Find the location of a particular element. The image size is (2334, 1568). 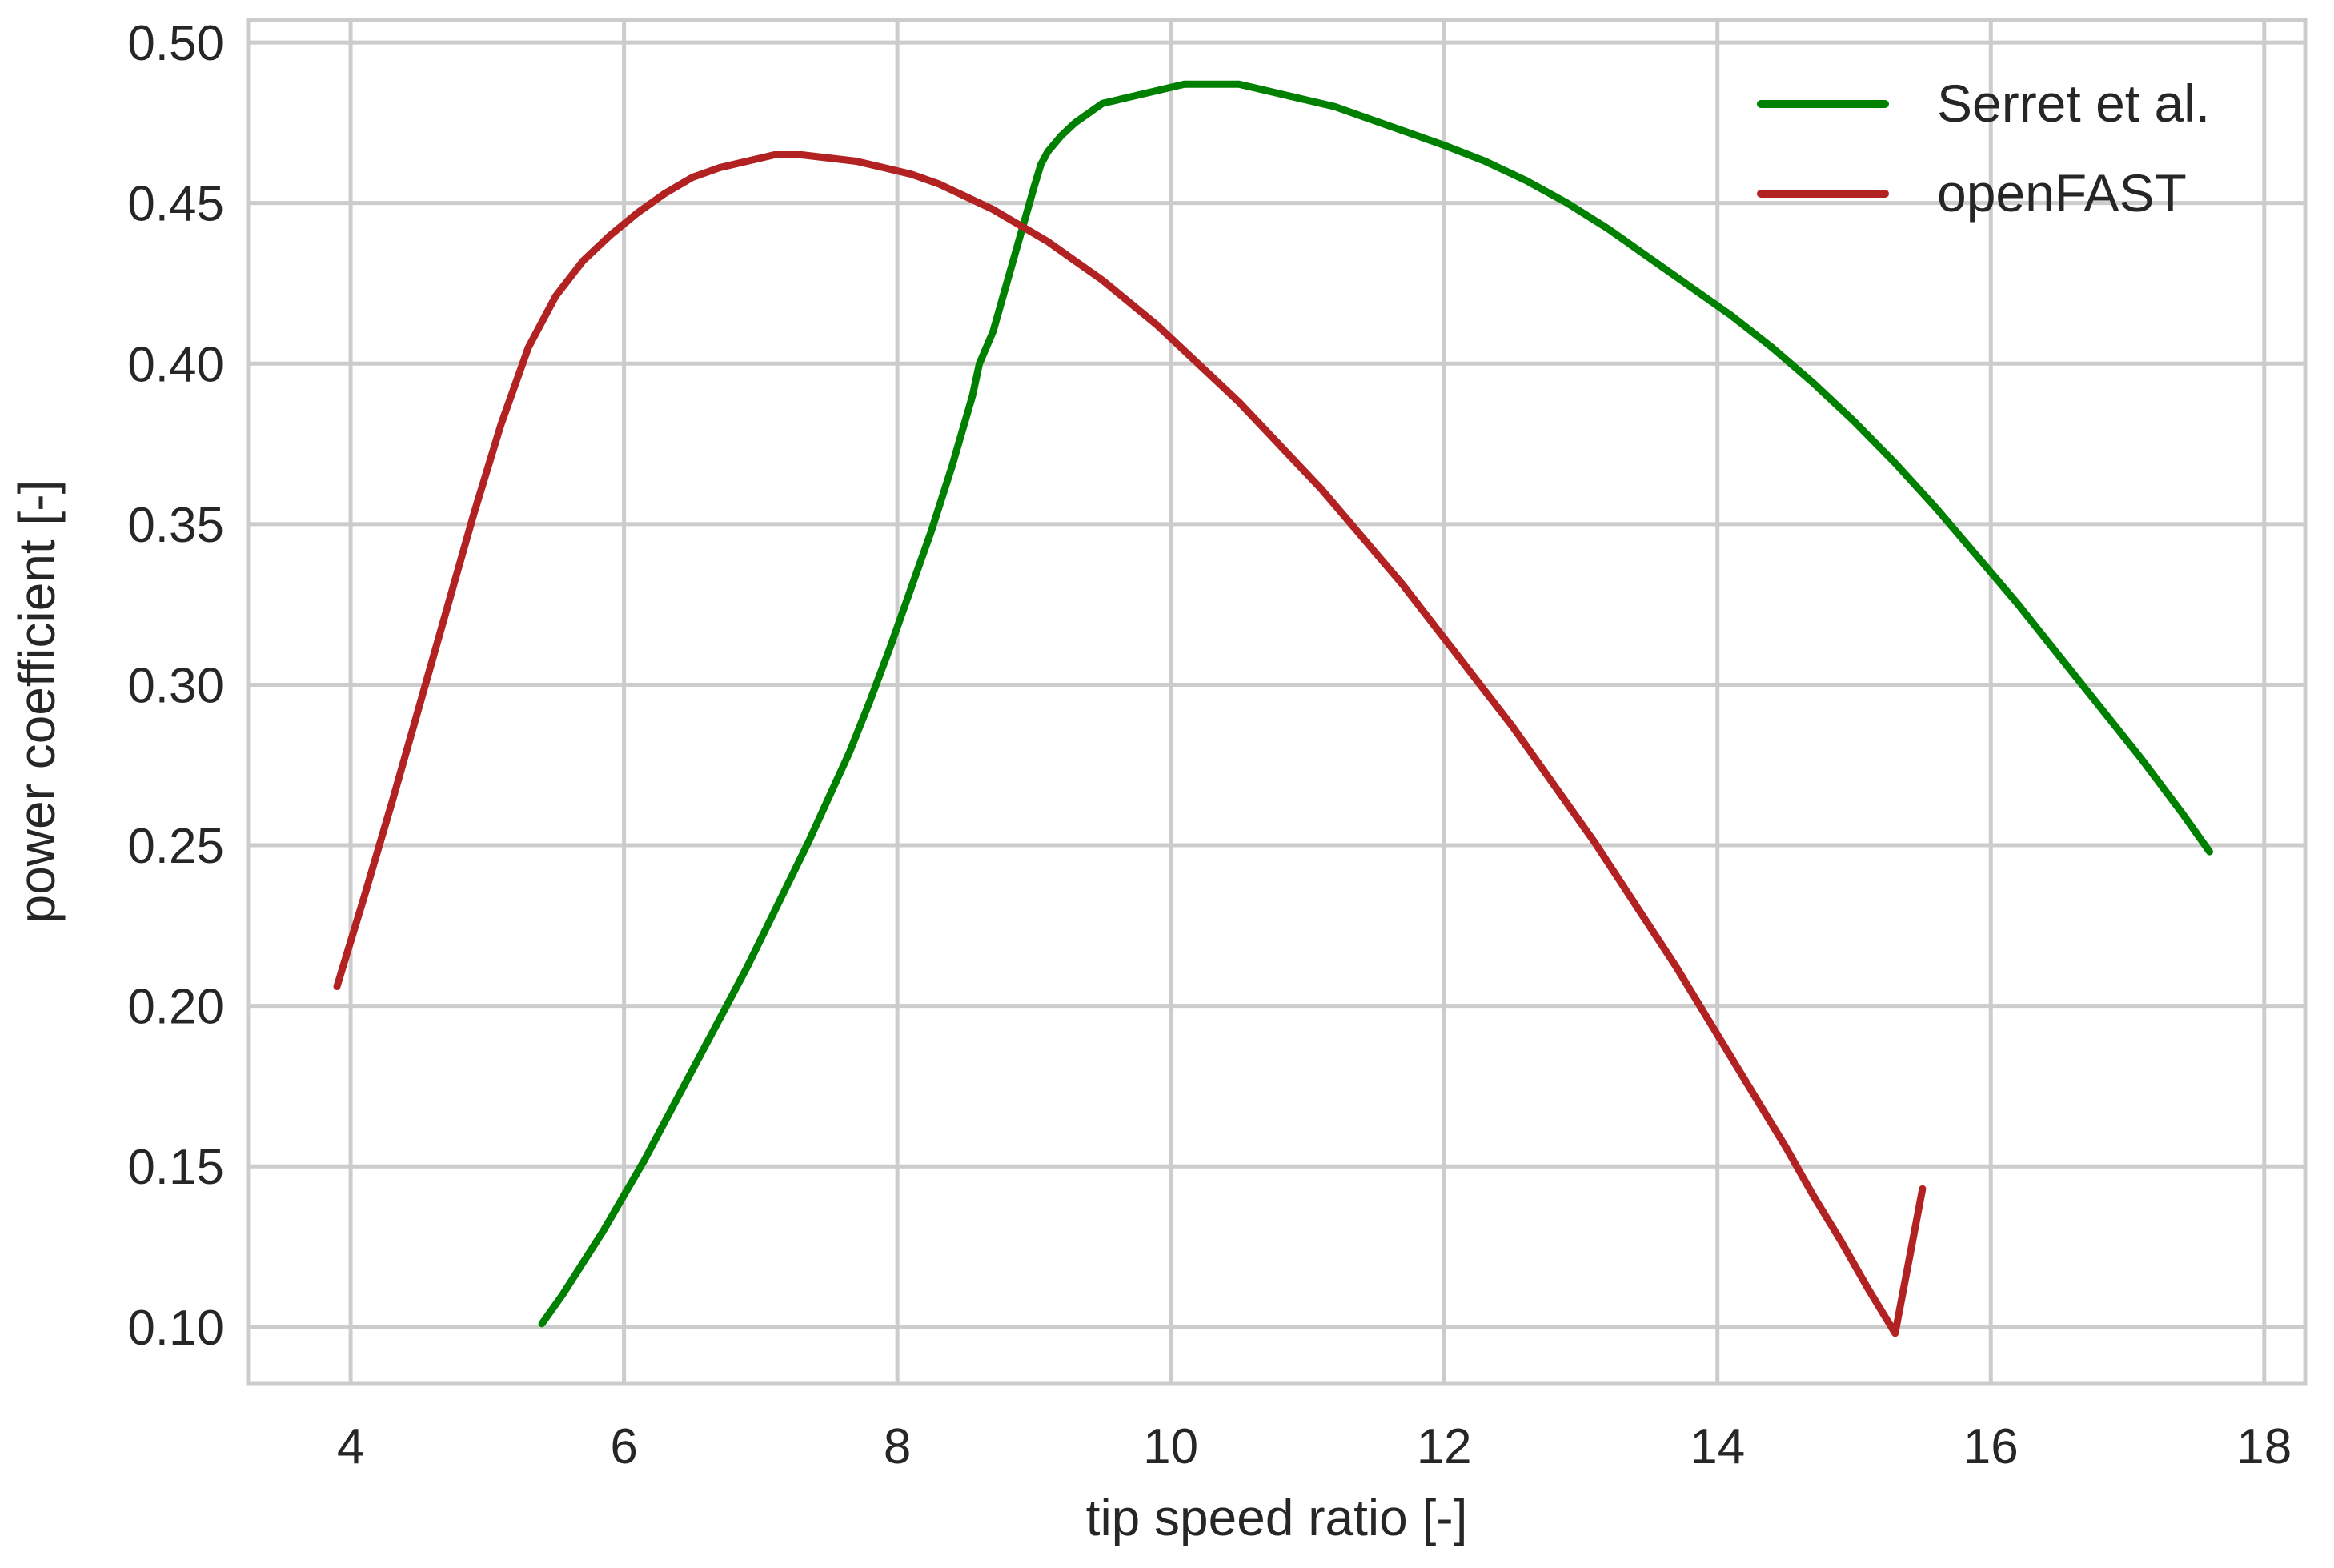

y-tick-label: 0.40 is located at coordinates (175, 364).